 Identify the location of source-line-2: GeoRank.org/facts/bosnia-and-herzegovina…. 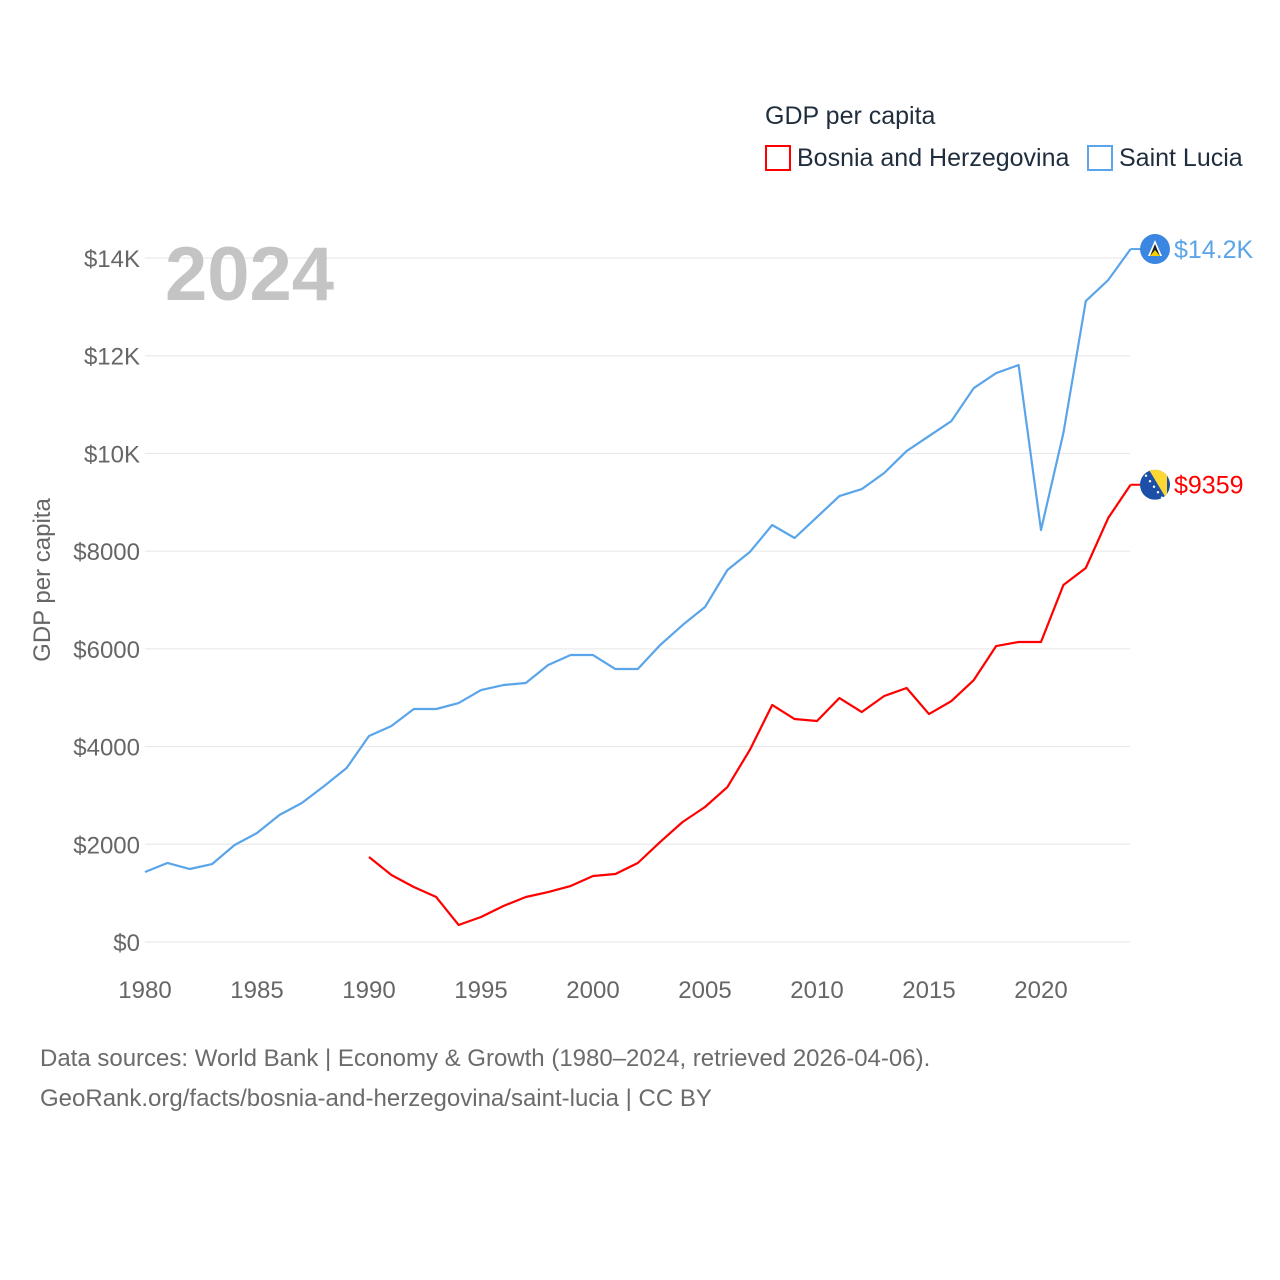
(376, 1098).